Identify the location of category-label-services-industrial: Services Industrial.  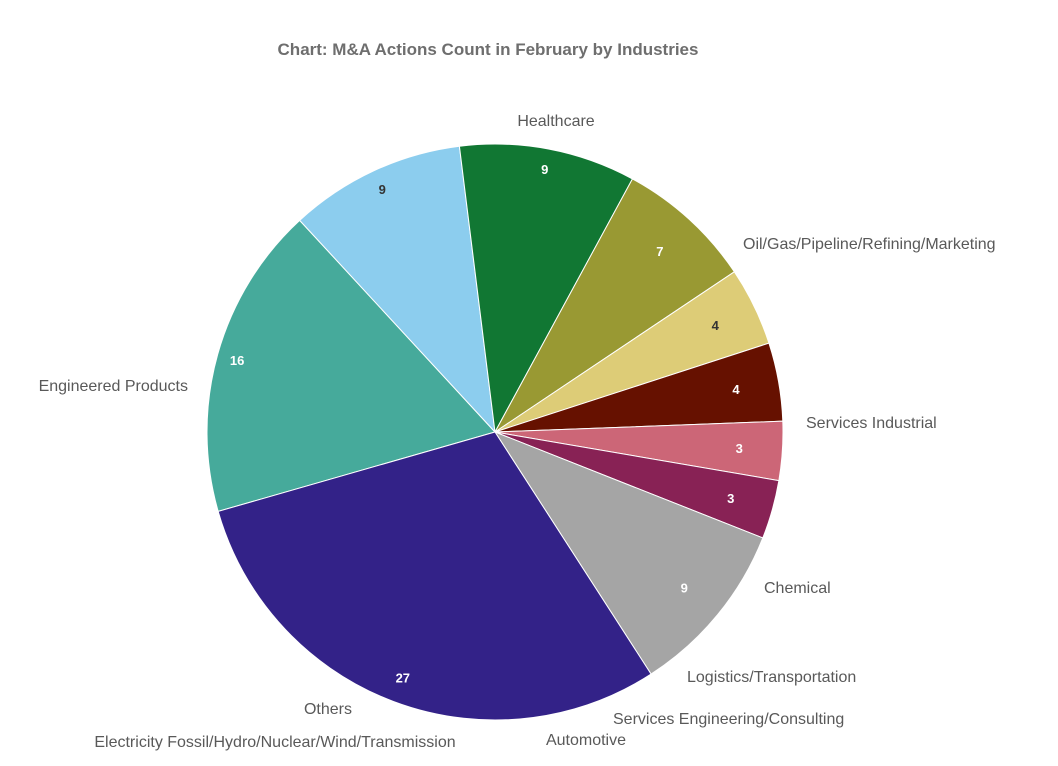
(871, 423).